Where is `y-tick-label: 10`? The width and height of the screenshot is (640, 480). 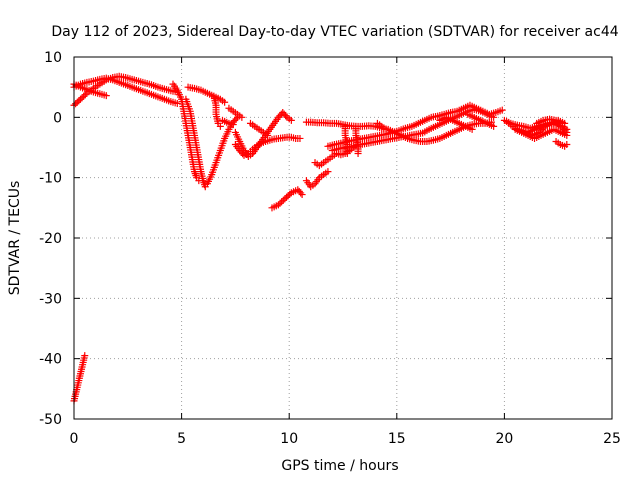 y-tick-label: 10 is located at coordinates (53, 58).